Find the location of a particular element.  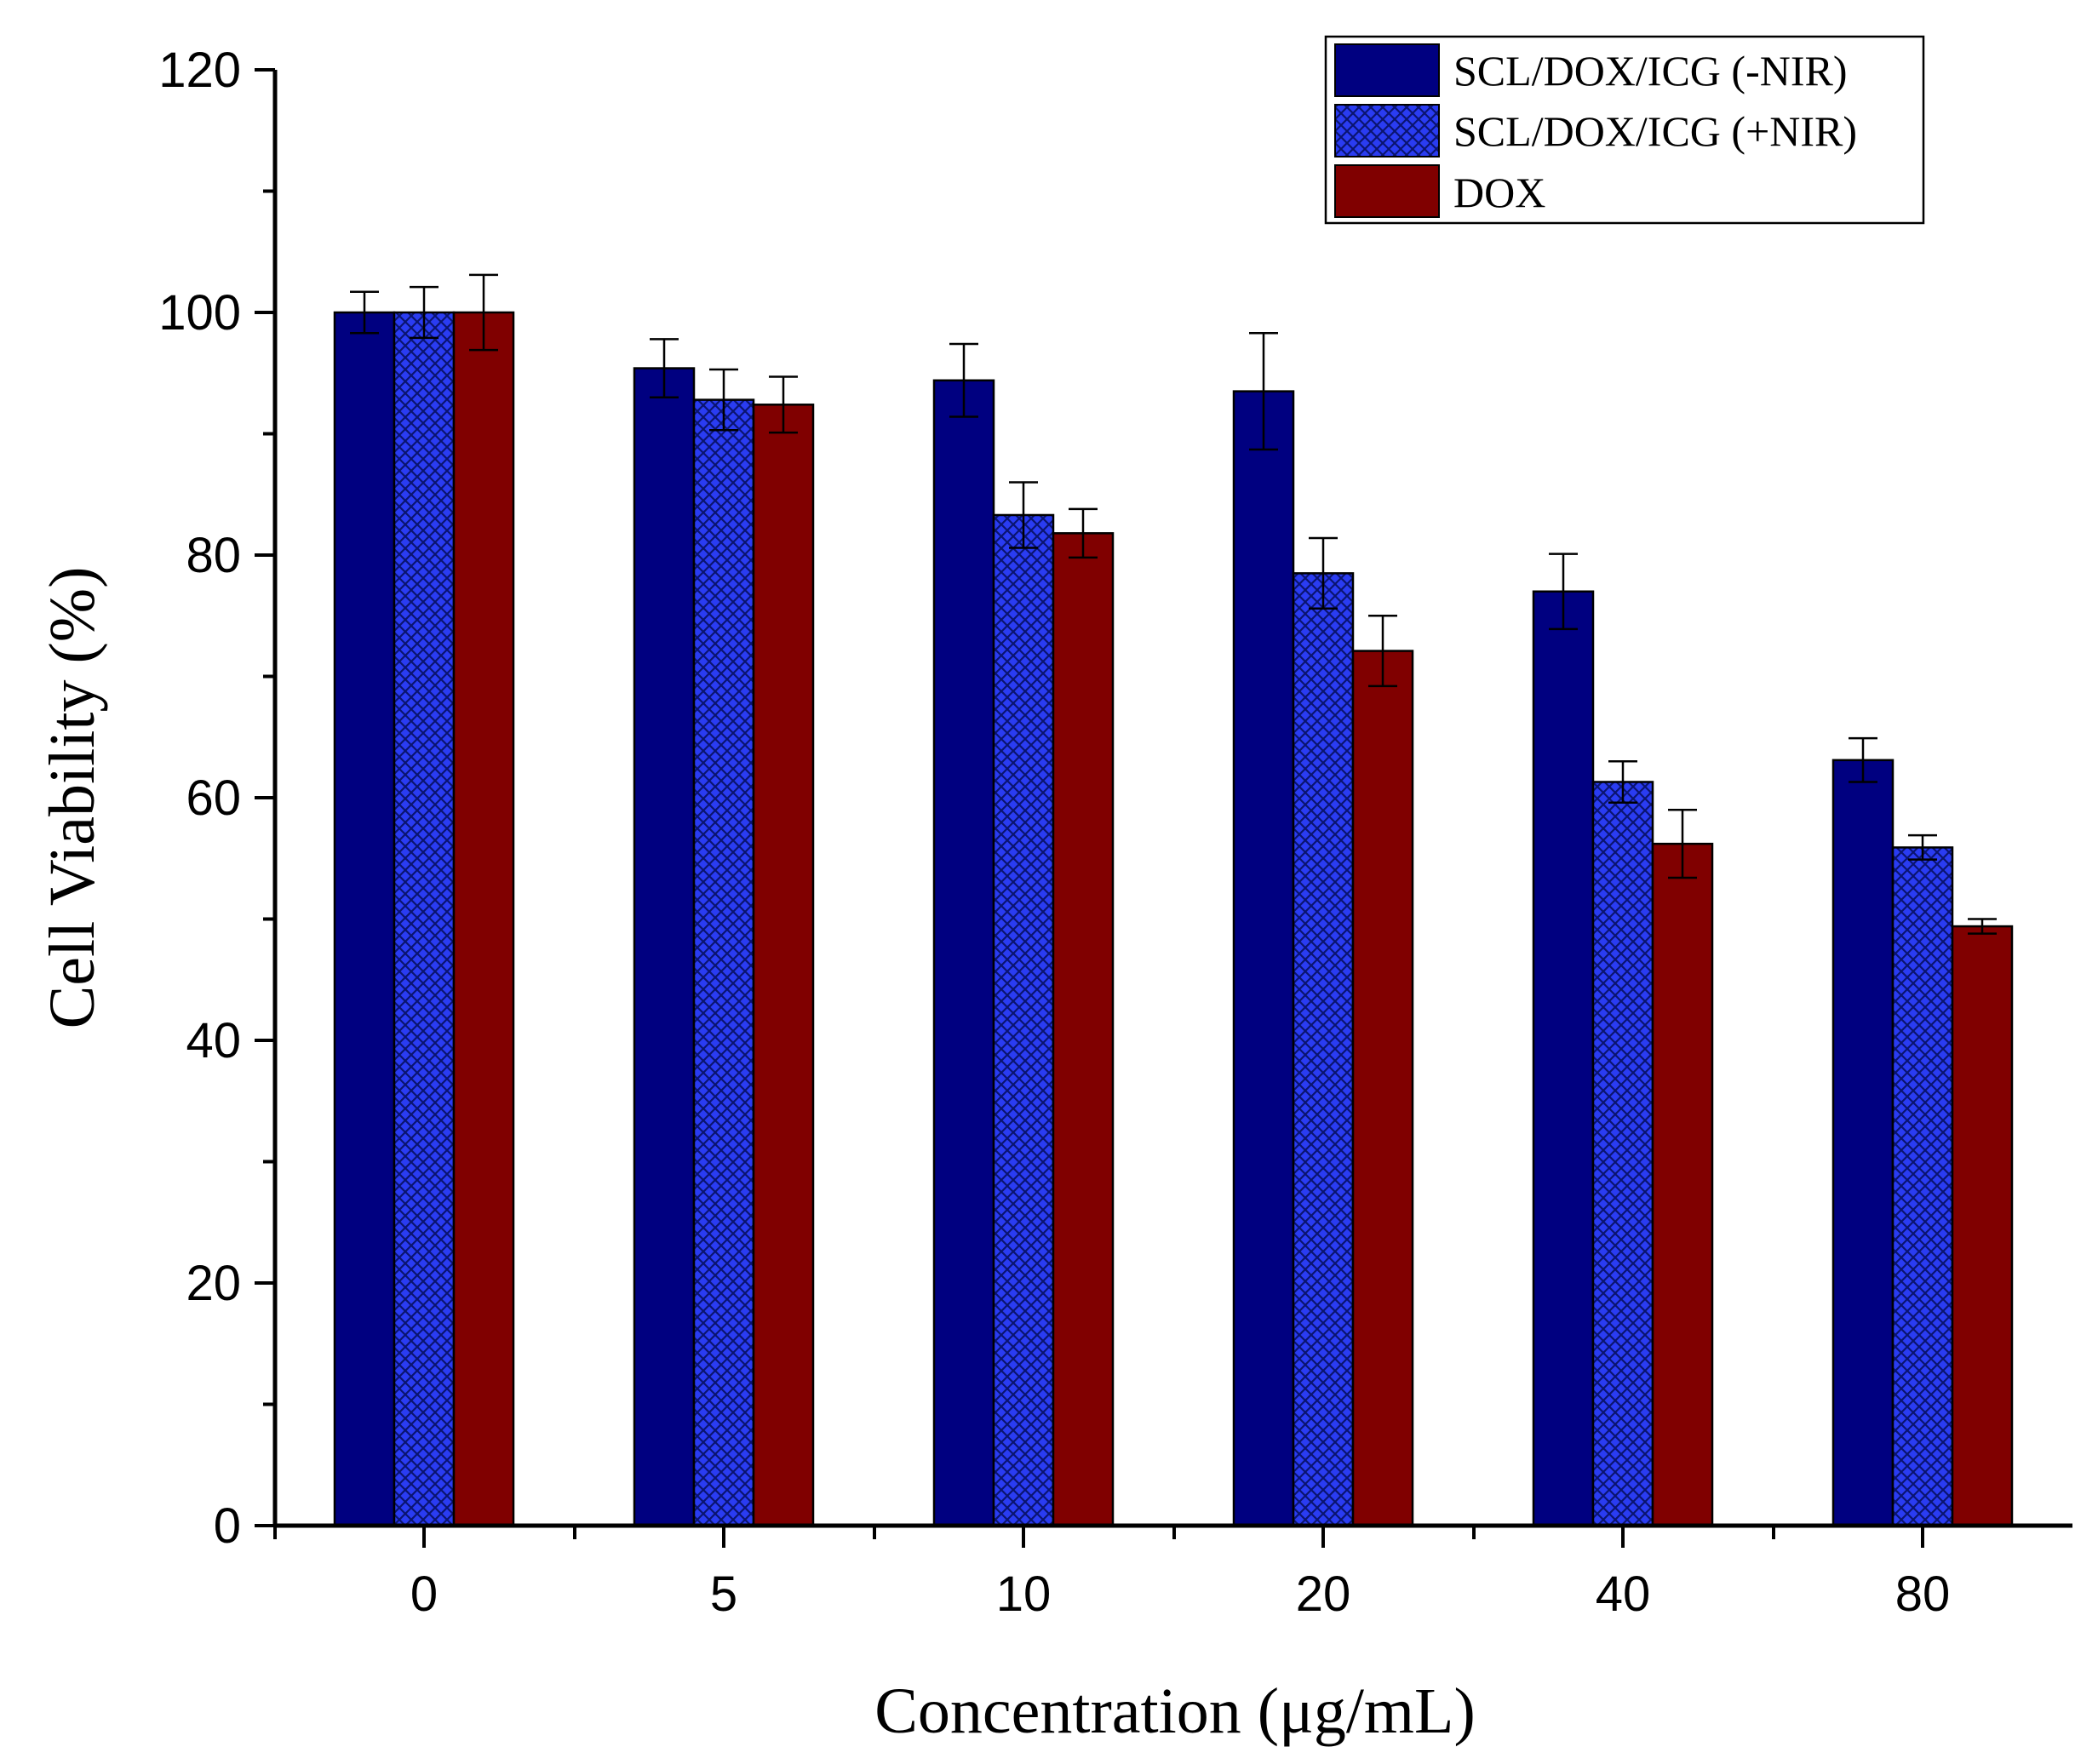

x-tick-label: 10 is located at coordinates (1024, 1594).